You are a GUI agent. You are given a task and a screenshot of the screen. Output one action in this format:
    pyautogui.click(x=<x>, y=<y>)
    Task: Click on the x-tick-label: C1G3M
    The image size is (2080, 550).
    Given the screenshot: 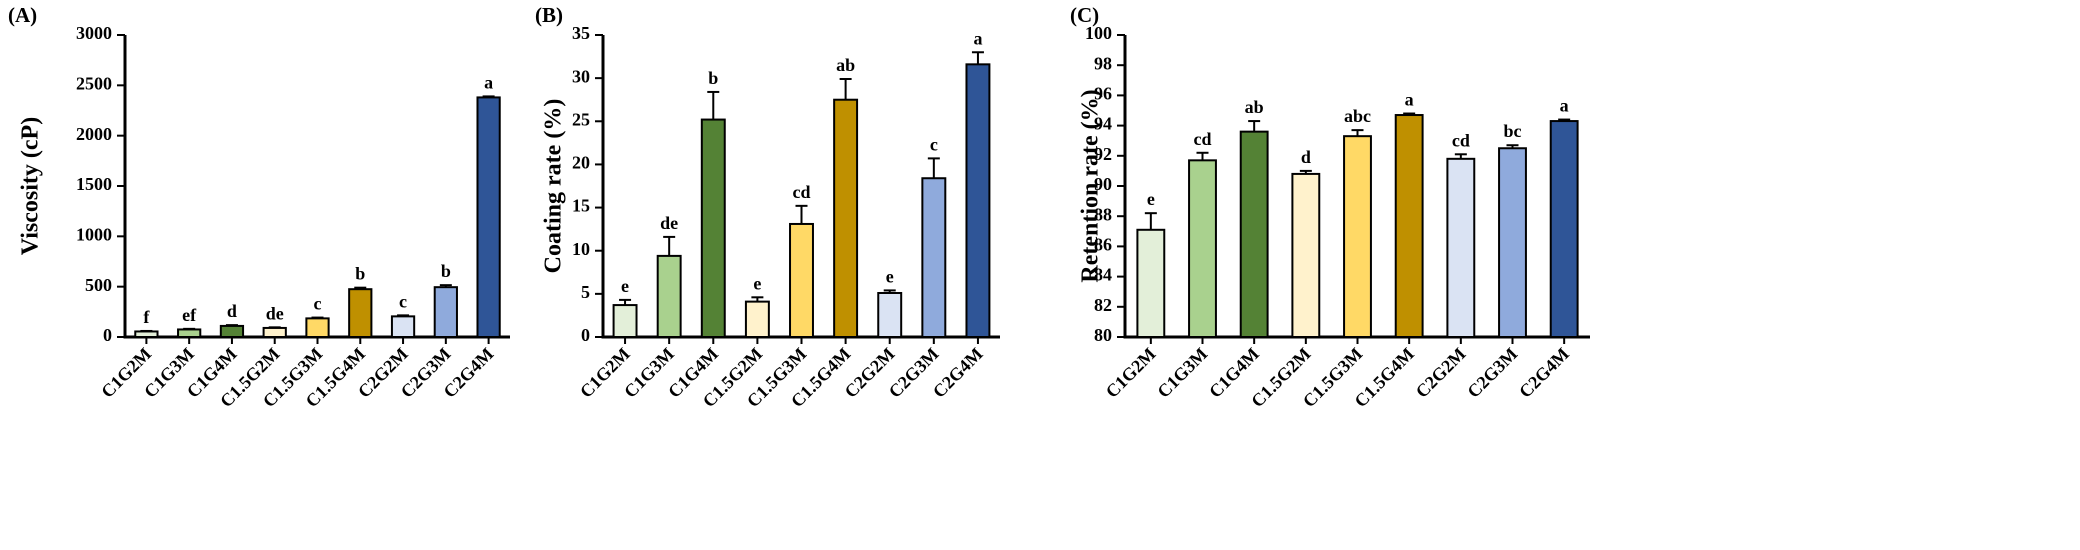 What is the action you would take?
    pyautogui.click(x=1182, y=373)
    